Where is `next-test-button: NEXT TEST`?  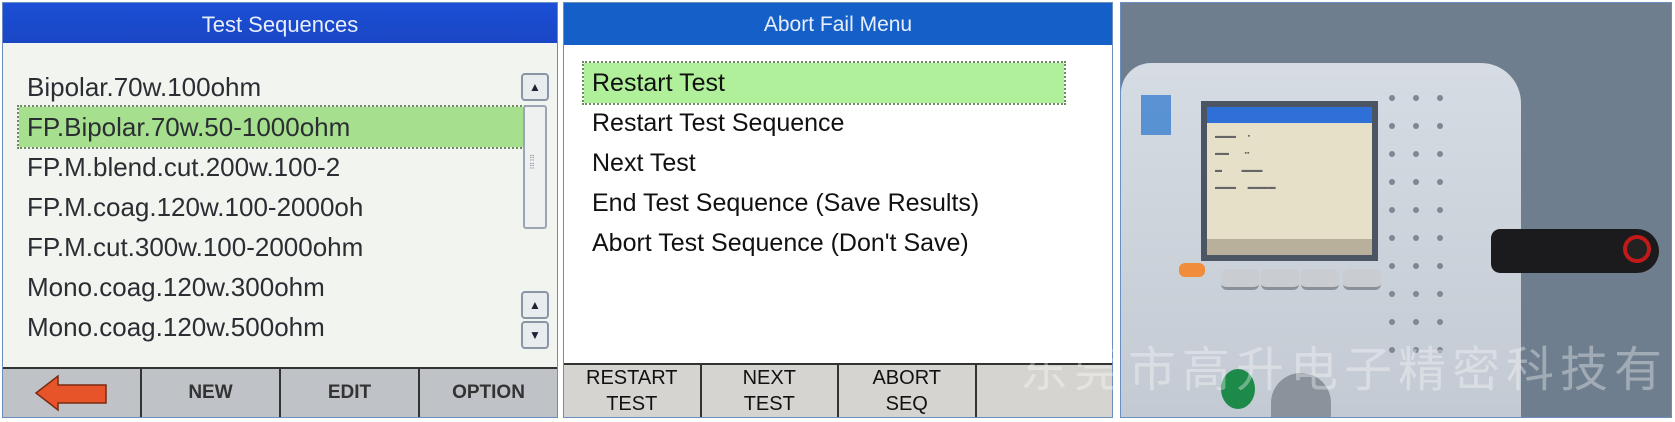
next-test-button: NEXT TEST is located at coordinates (770, 391).